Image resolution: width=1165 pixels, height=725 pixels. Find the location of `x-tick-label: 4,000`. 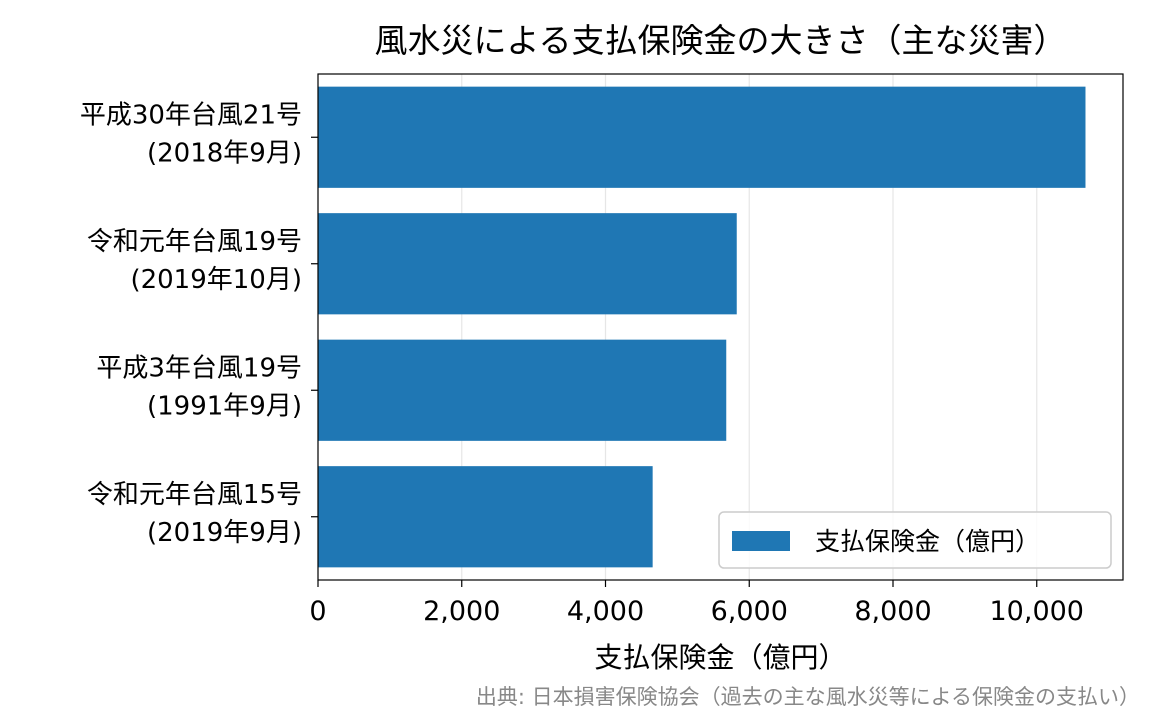

x-tick-label: 4,000 is located at coordinates (605, 611).